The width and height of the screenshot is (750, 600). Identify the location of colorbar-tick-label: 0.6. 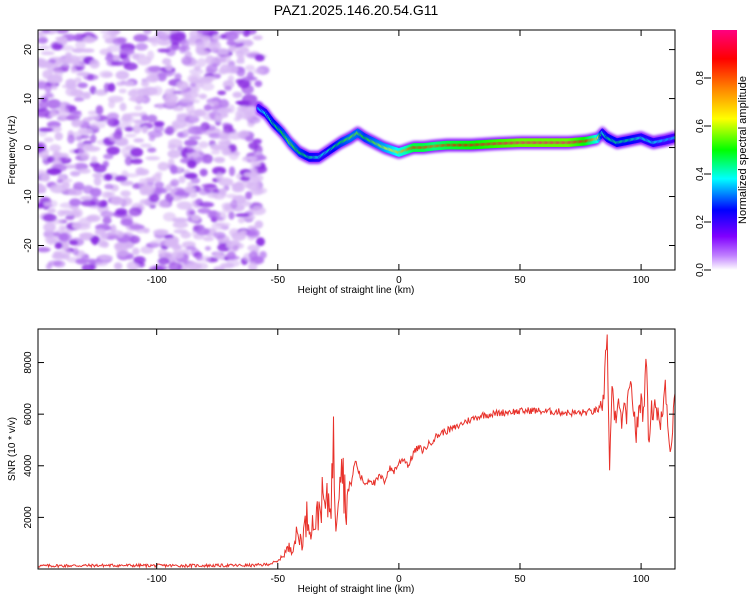
(700, 126).